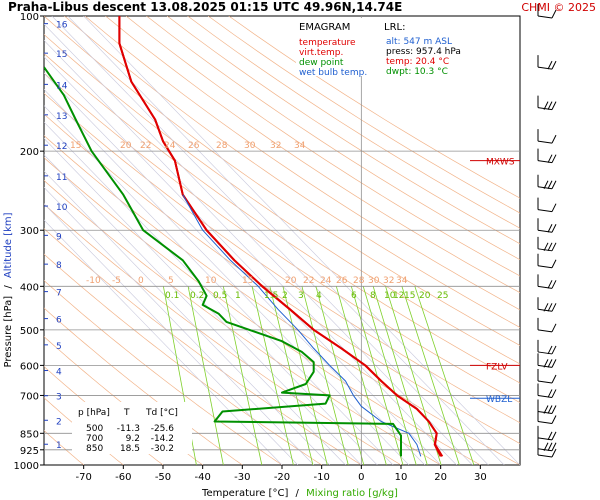  Describe the element at coordinates (373, 296) in the screenshot. I see `mixing-ratio-label: 8` at that location.